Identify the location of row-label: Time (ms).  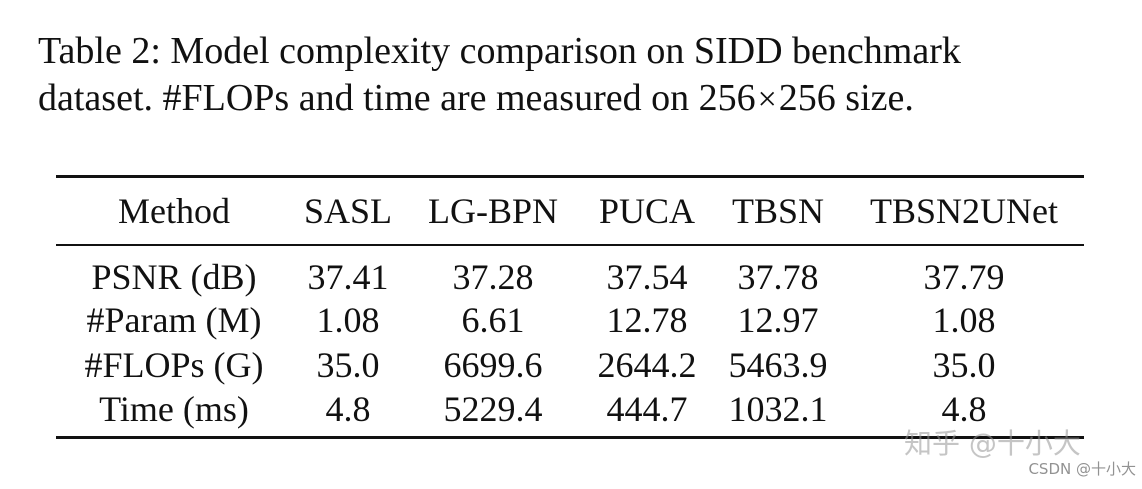
(174, 413).